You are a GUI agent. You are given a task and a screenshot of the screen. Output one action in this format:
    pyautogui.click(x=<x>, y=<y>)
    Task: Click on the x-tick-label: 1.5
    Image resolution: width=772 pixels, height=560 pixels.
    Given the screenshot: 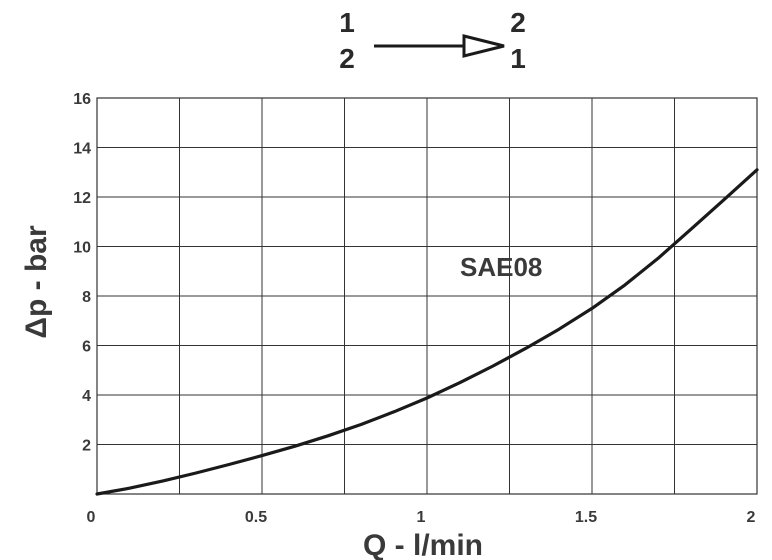 What is the action you would take?
    pyautogui.click(x=586, y=517)
    